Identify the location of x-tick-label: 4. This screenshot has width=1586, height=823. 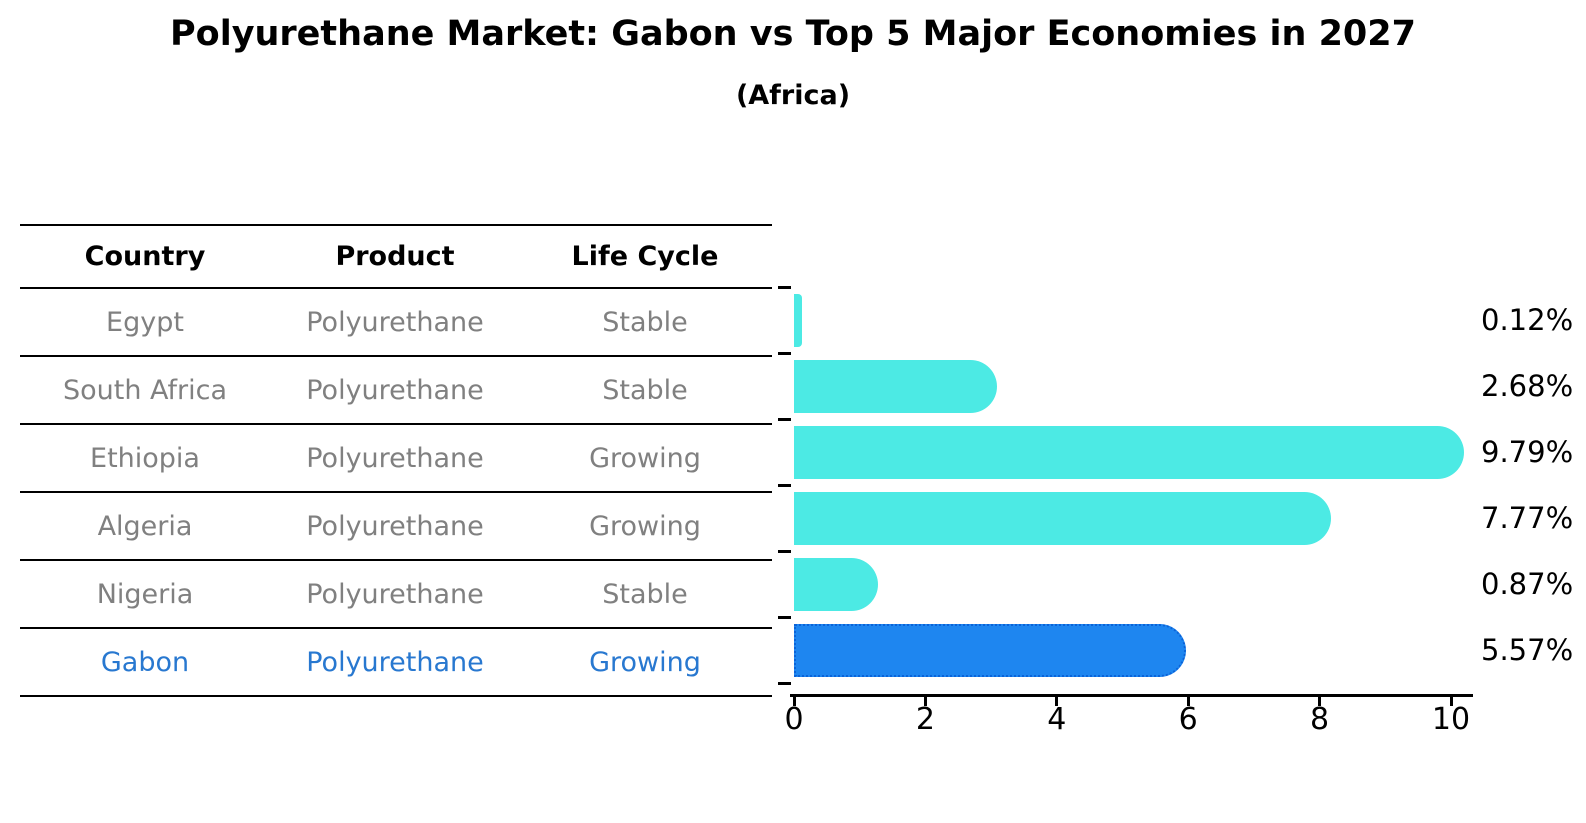
(1057, 719).